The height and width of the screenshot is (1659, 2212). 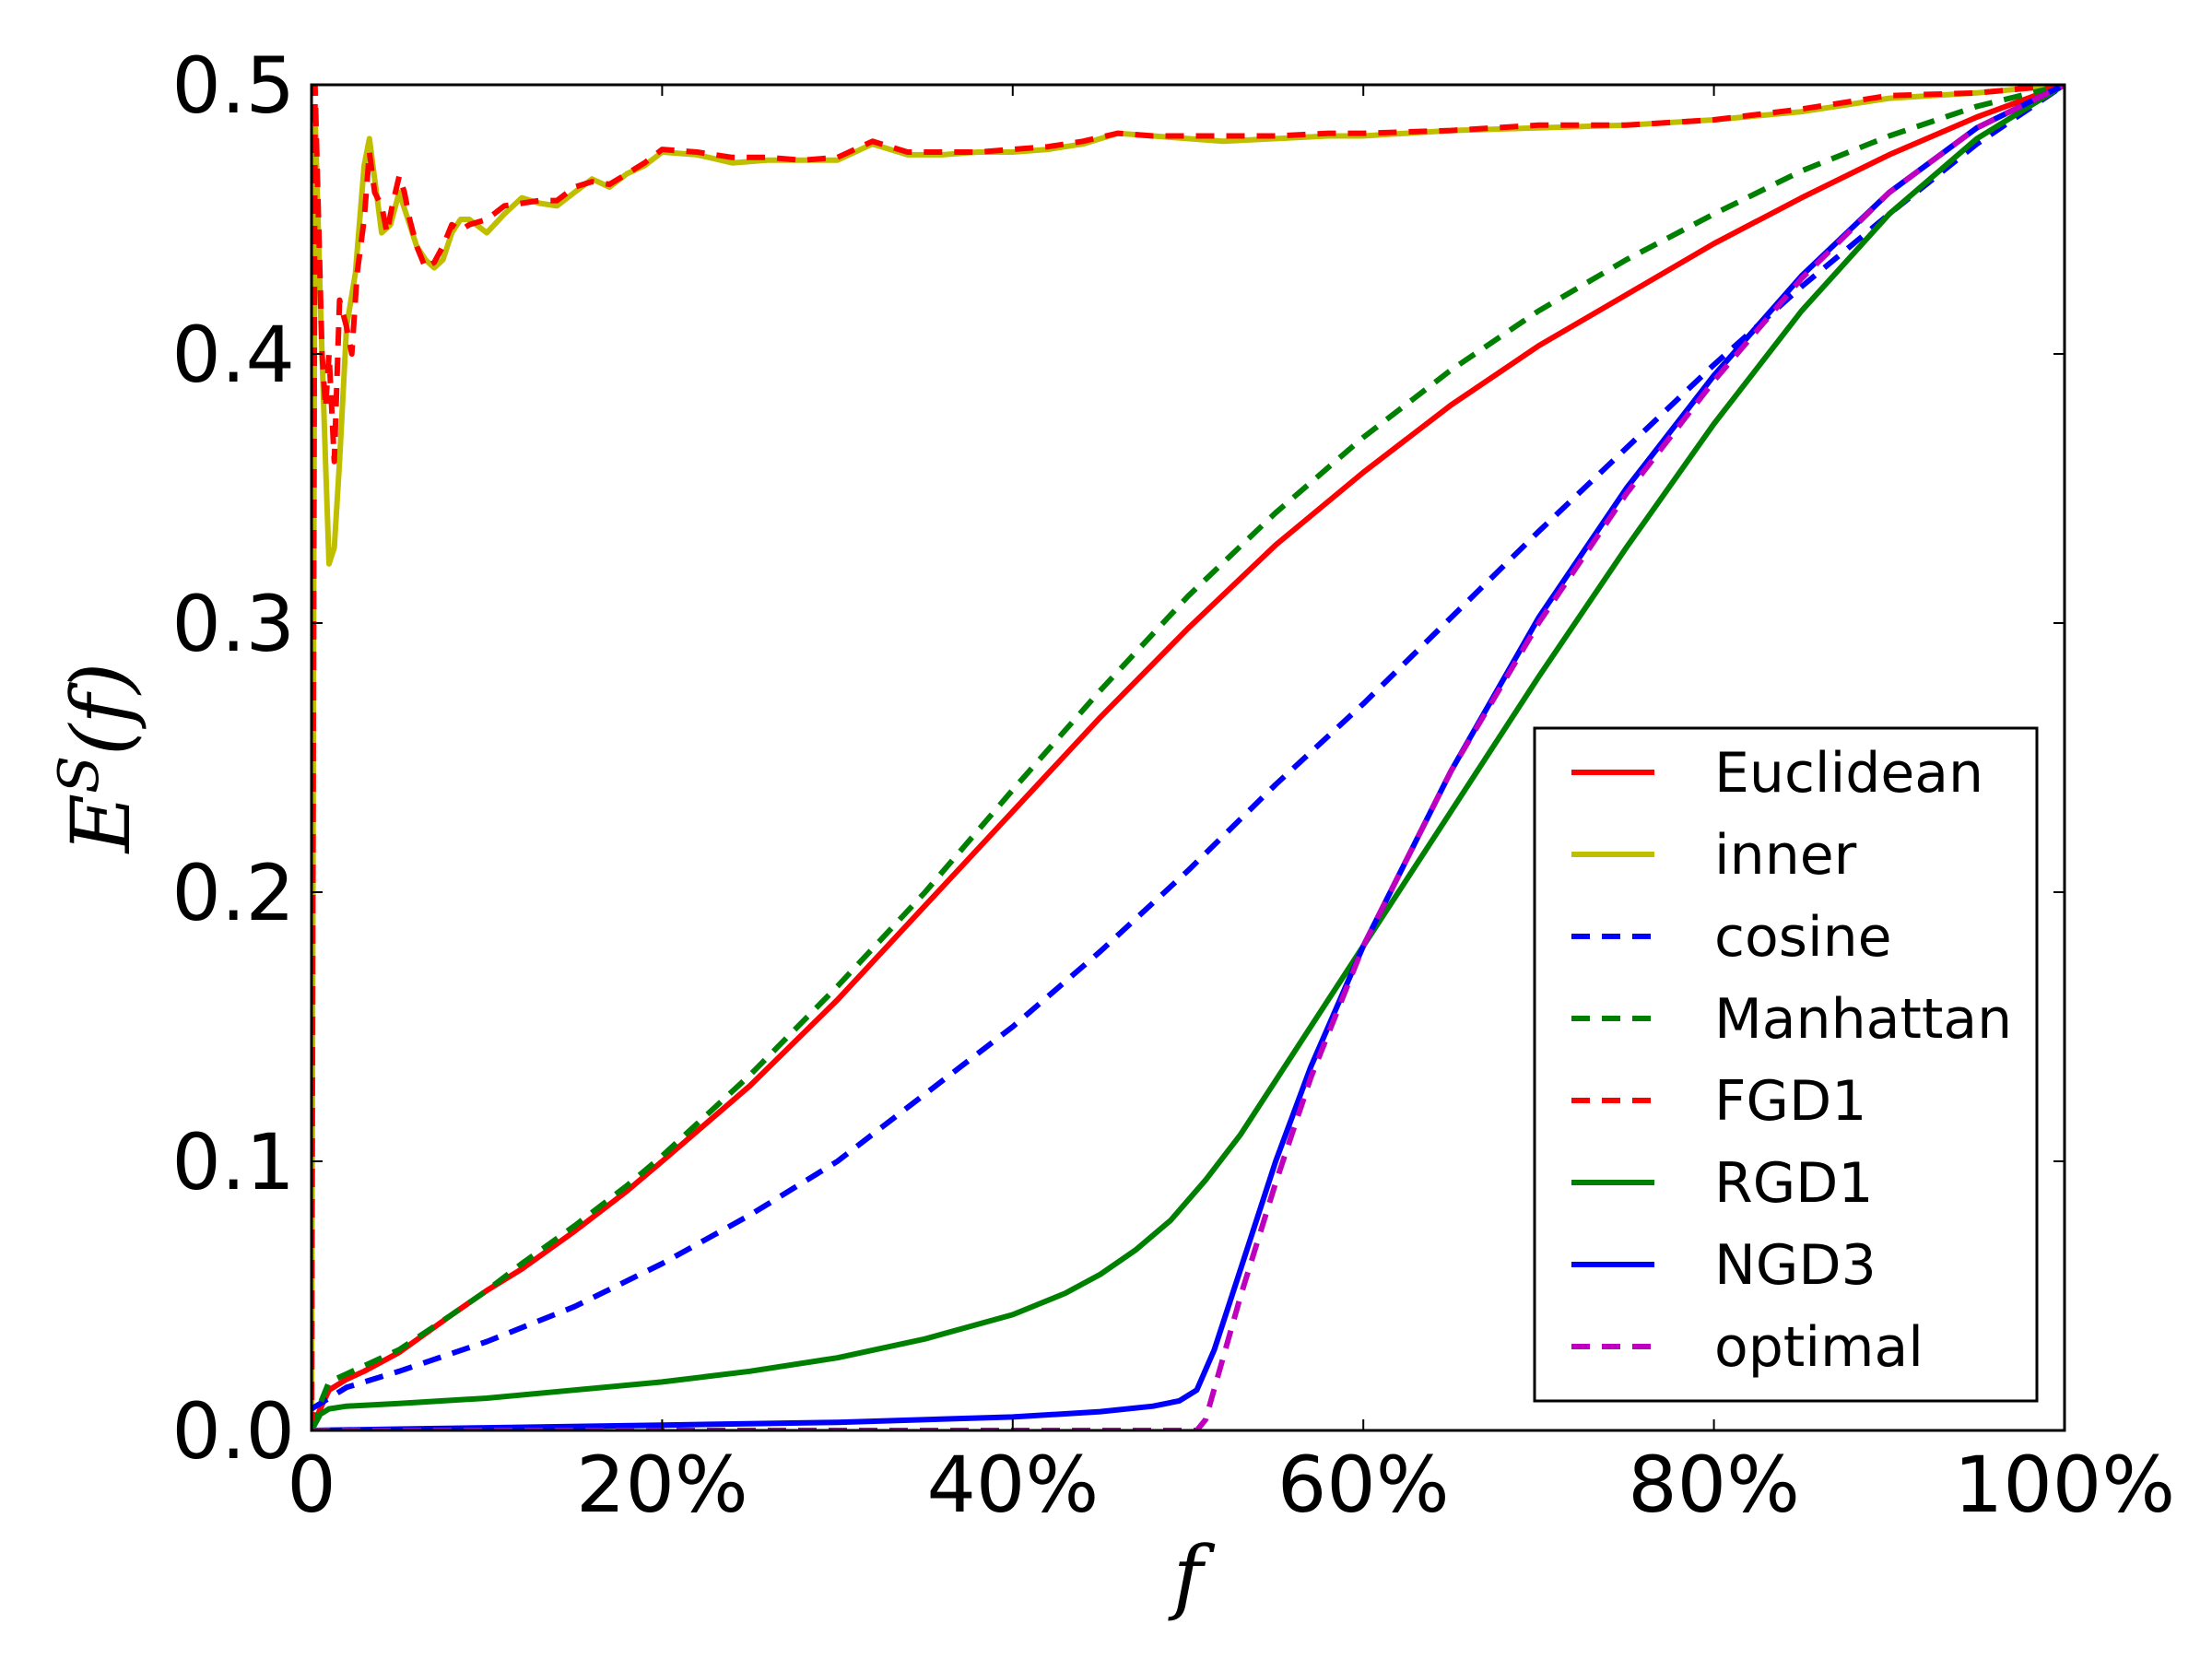 I want to click on y-tick-label: 0.4, so click(x=233, y=355).